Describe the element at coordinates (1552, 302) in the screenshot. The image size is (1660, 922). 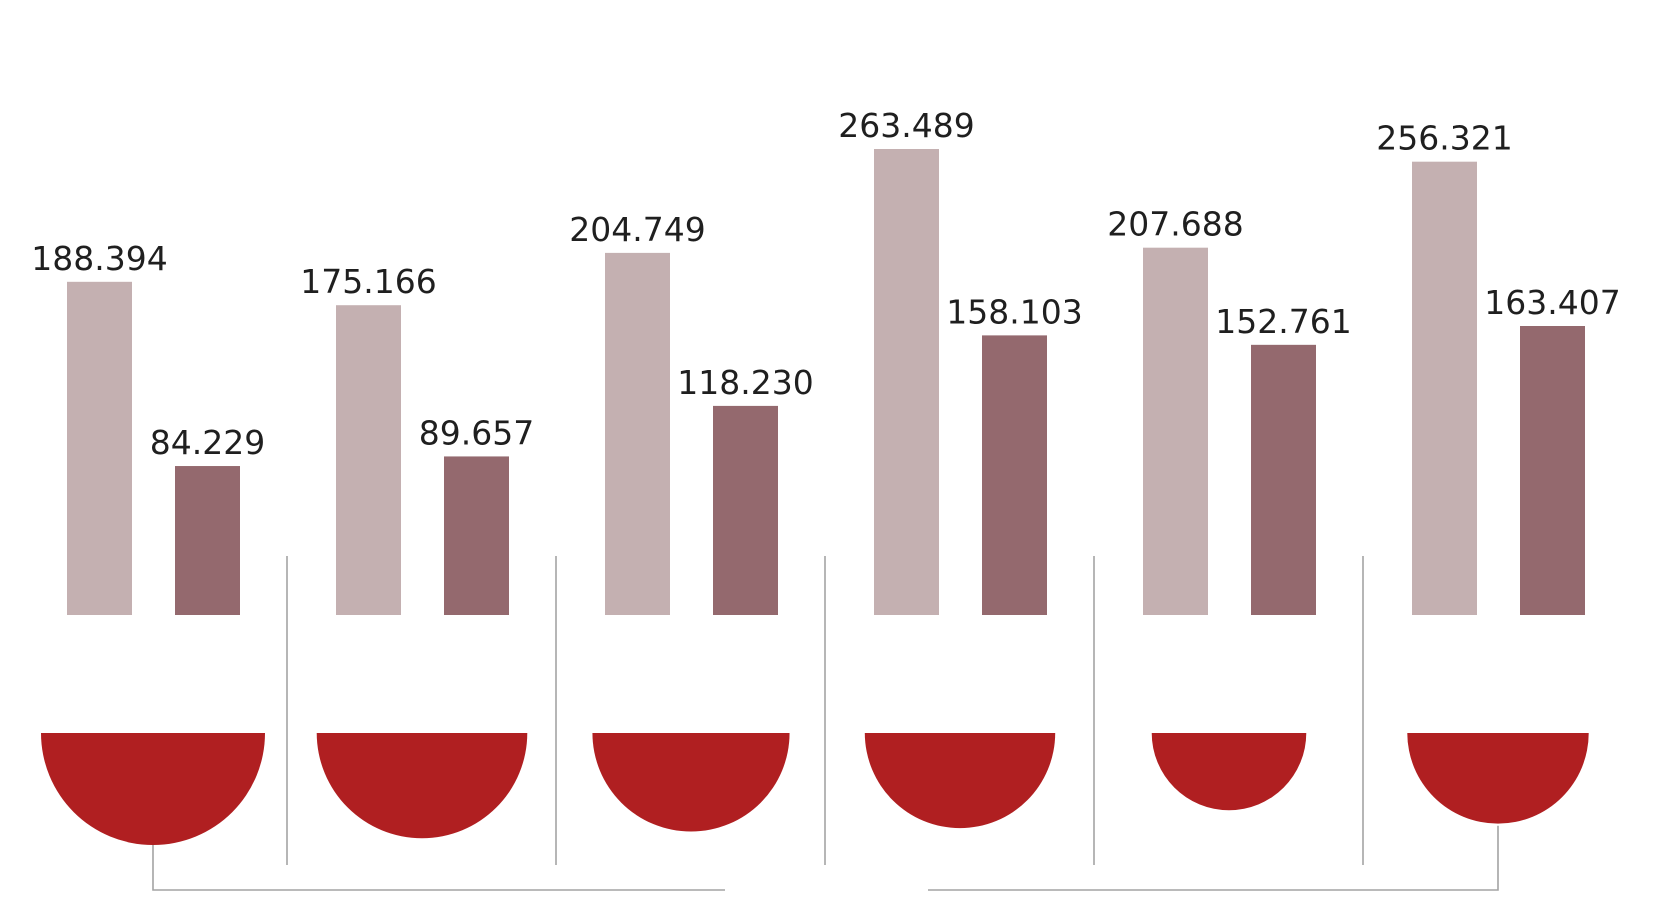
I see `value-label-series2-group6: 163.407` at that location.